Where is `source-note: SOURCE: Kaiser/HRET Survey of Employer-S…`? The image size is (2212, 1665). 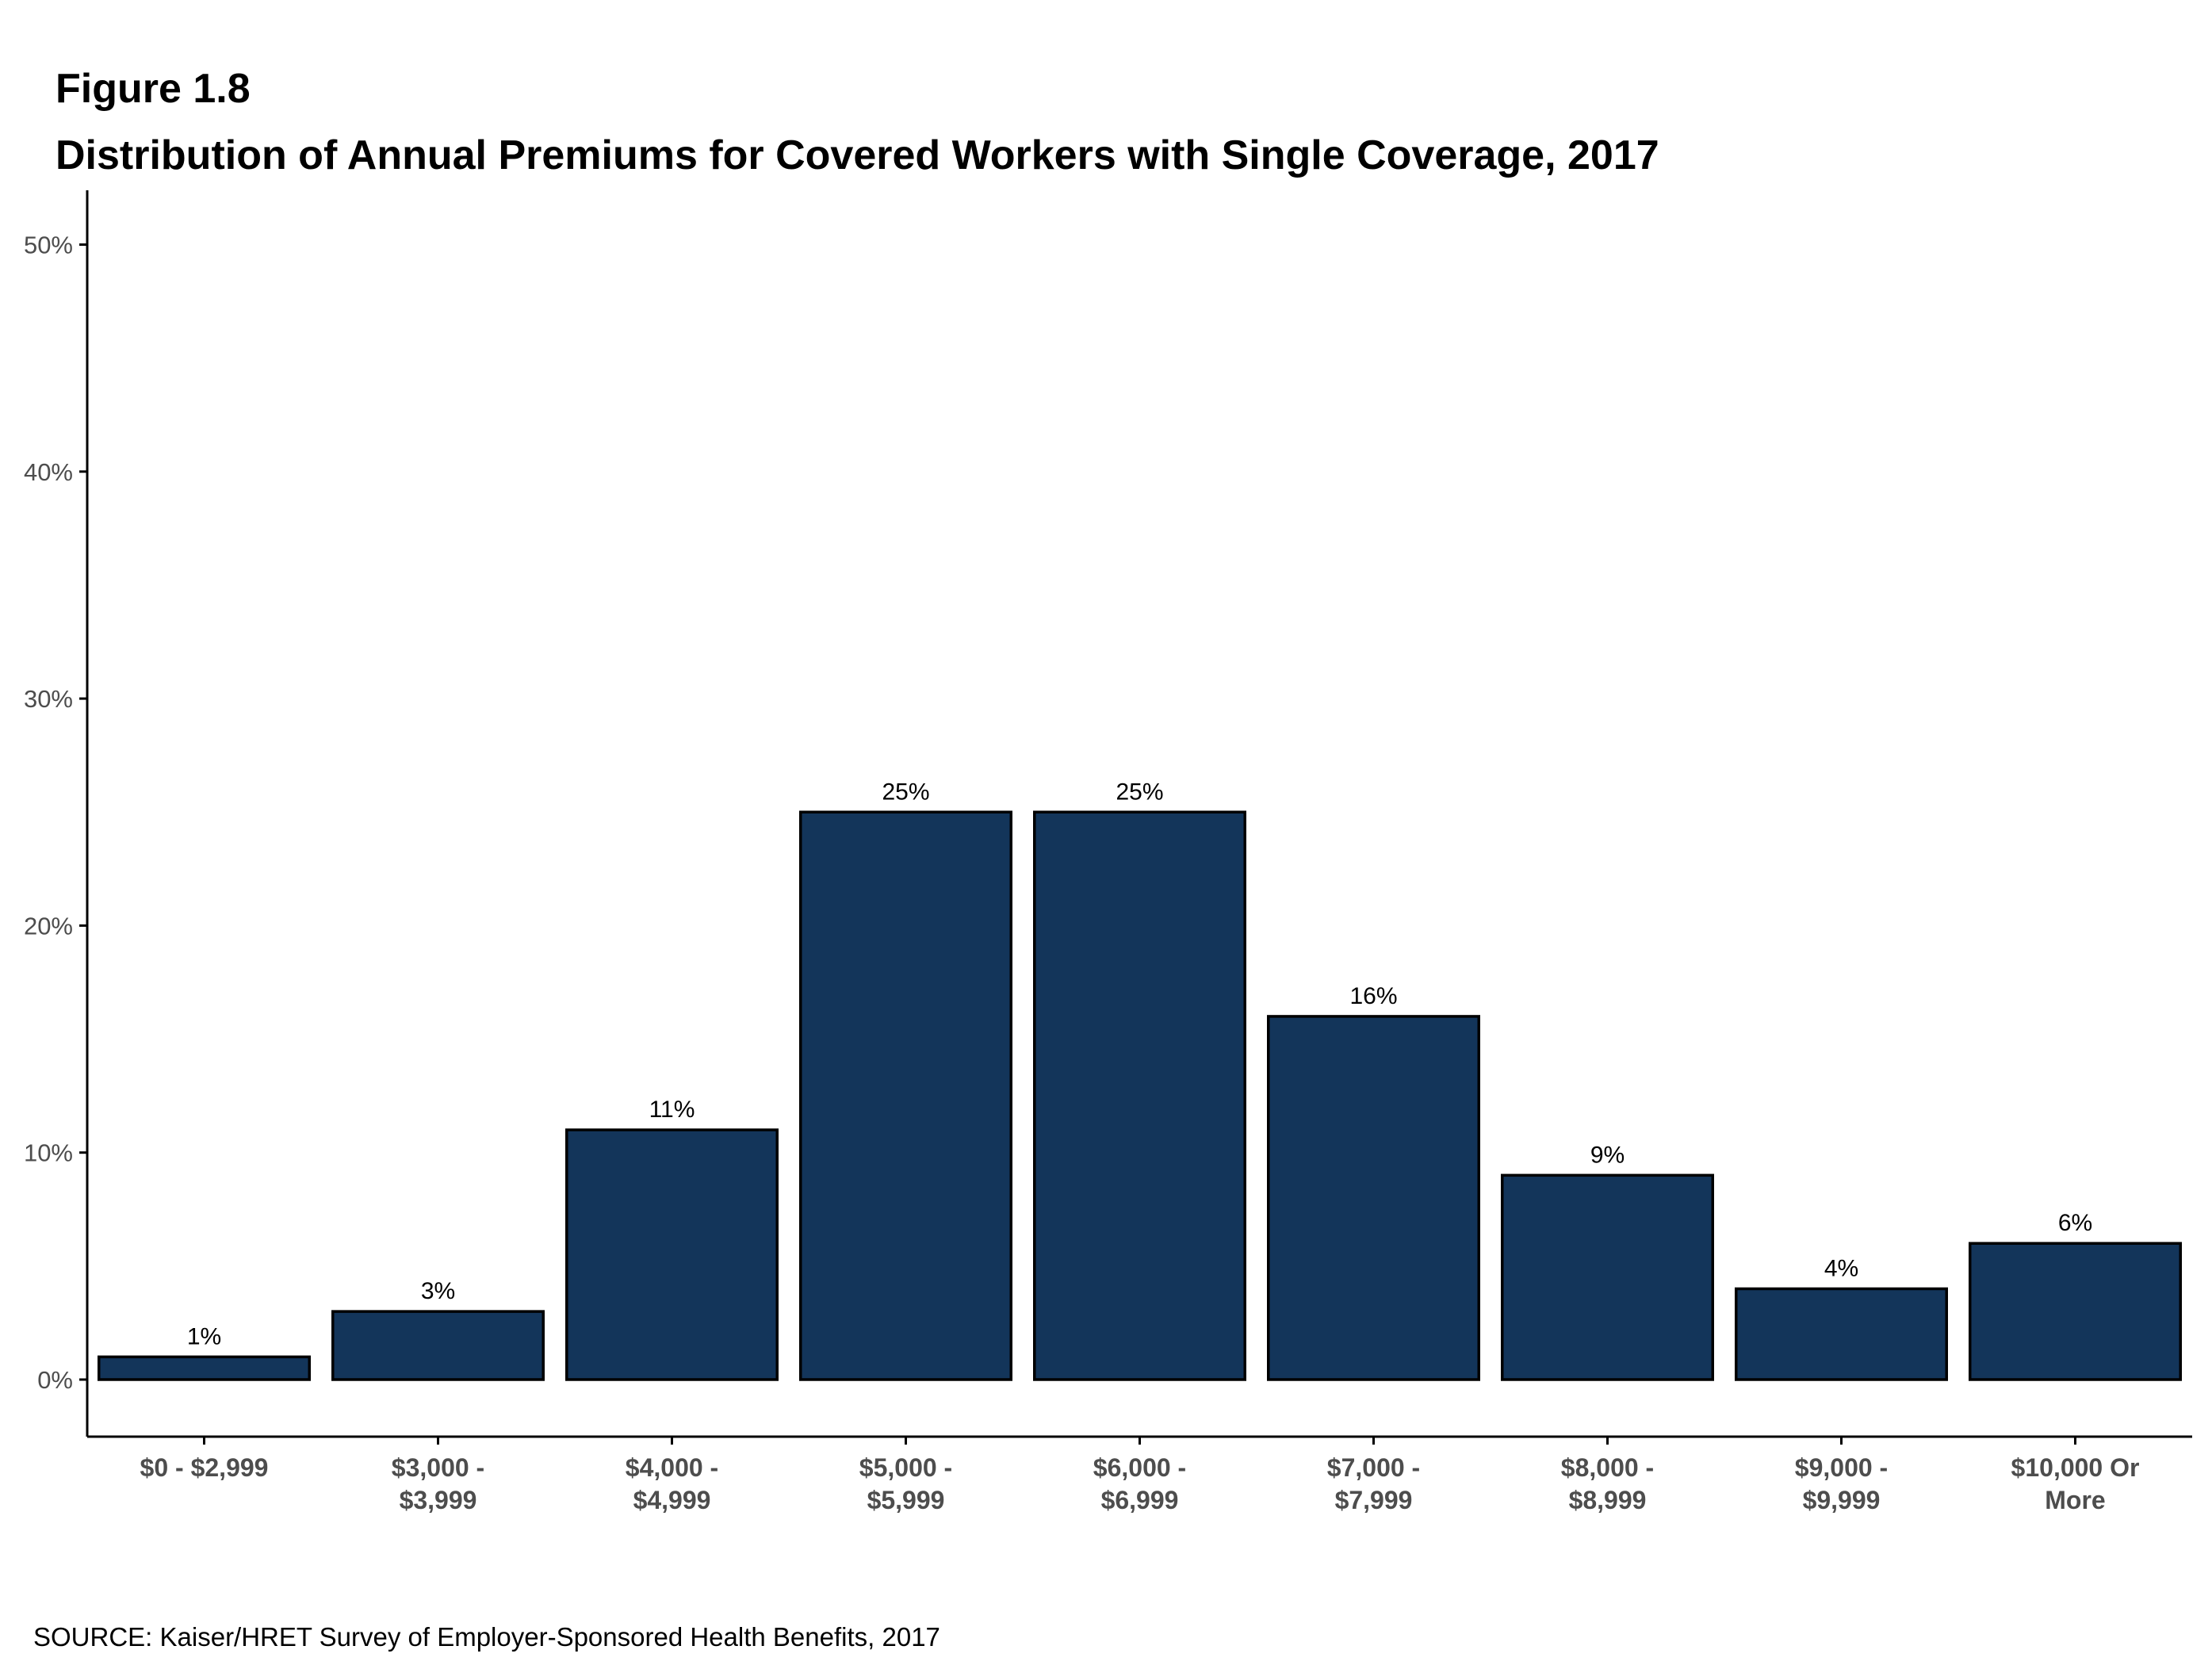
source-note: SOURCE: Kaiser/HRET Survey of Employer-S… is located at coordinates (486, 1637).